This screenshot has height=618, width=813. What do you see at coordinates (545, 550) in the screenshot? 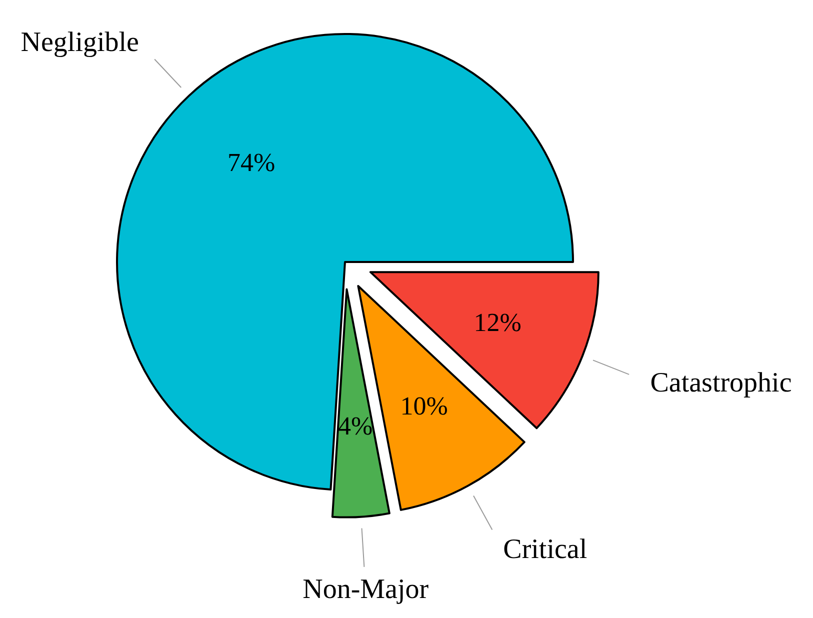
I see `slice-label: Critical` at bounding box center [545, 550].